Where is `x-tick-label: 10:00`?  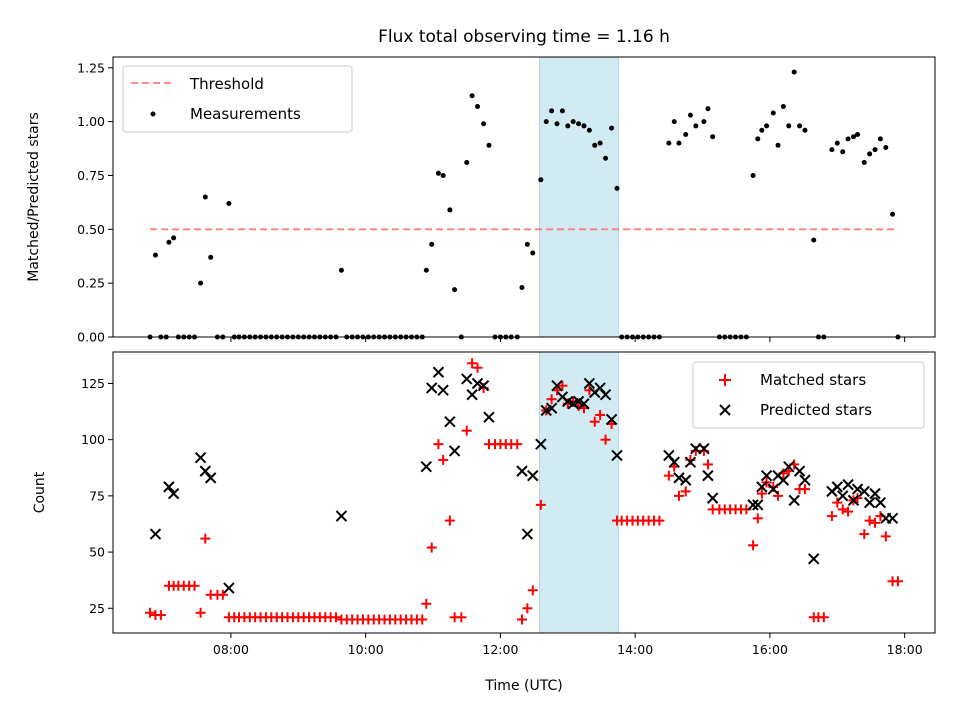
x-tick-label: 10:00 is located at coordinates (366, 649).